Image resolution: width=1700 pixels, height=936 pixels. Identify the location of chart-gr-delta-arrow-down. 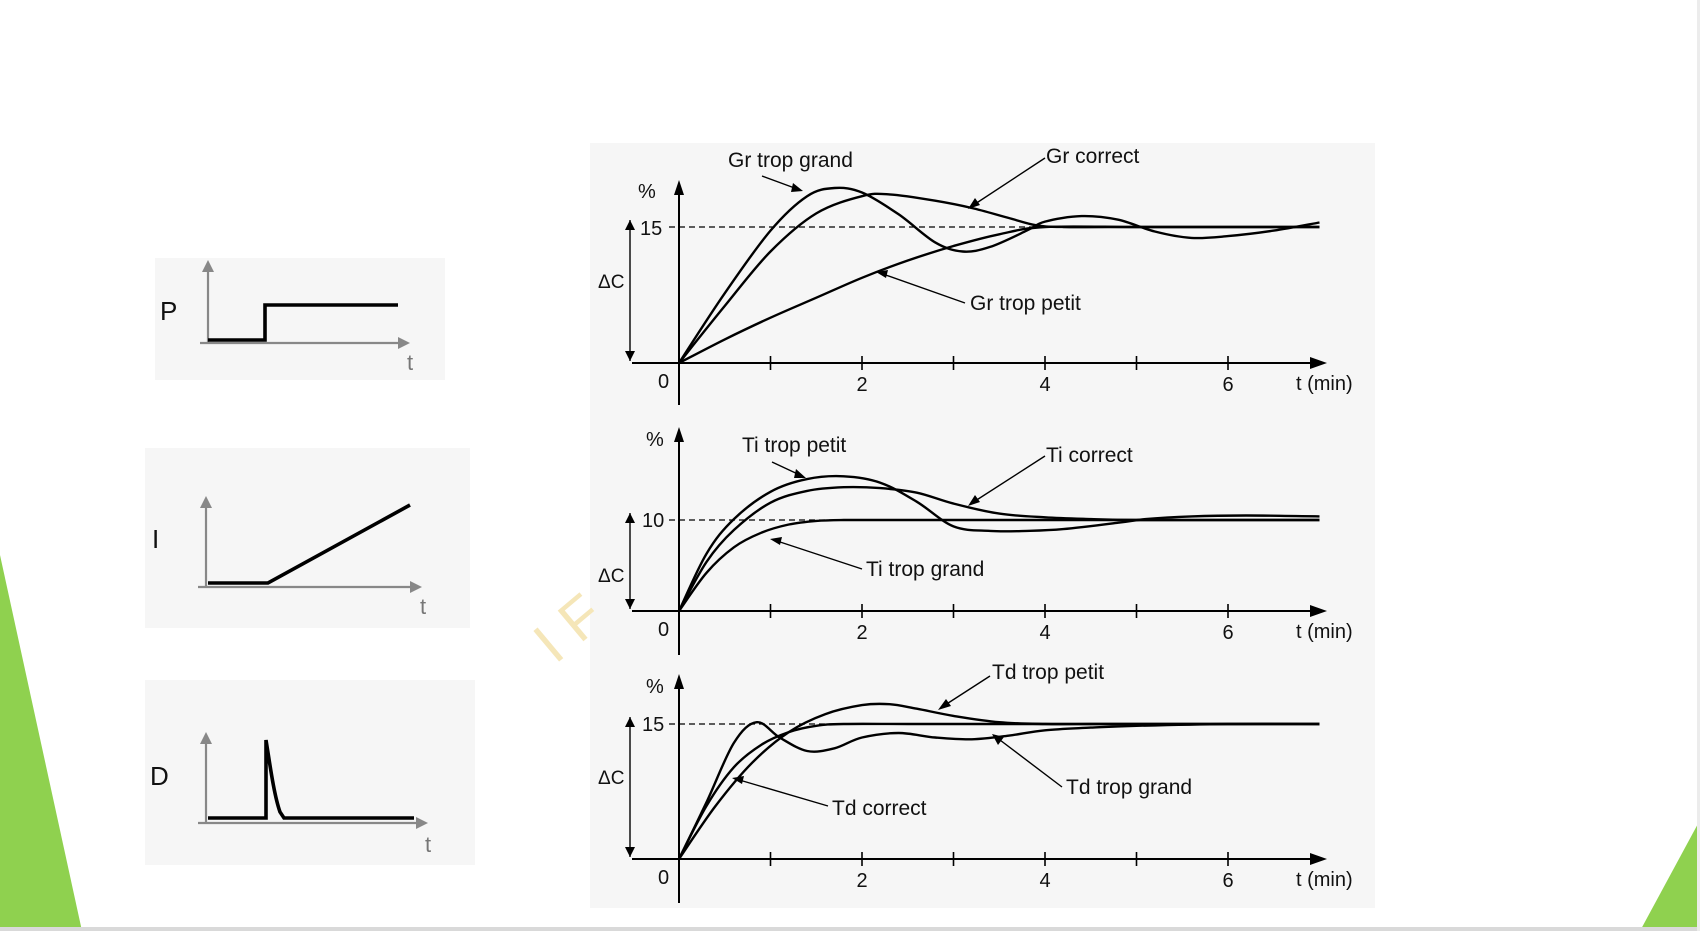
(630, 356).